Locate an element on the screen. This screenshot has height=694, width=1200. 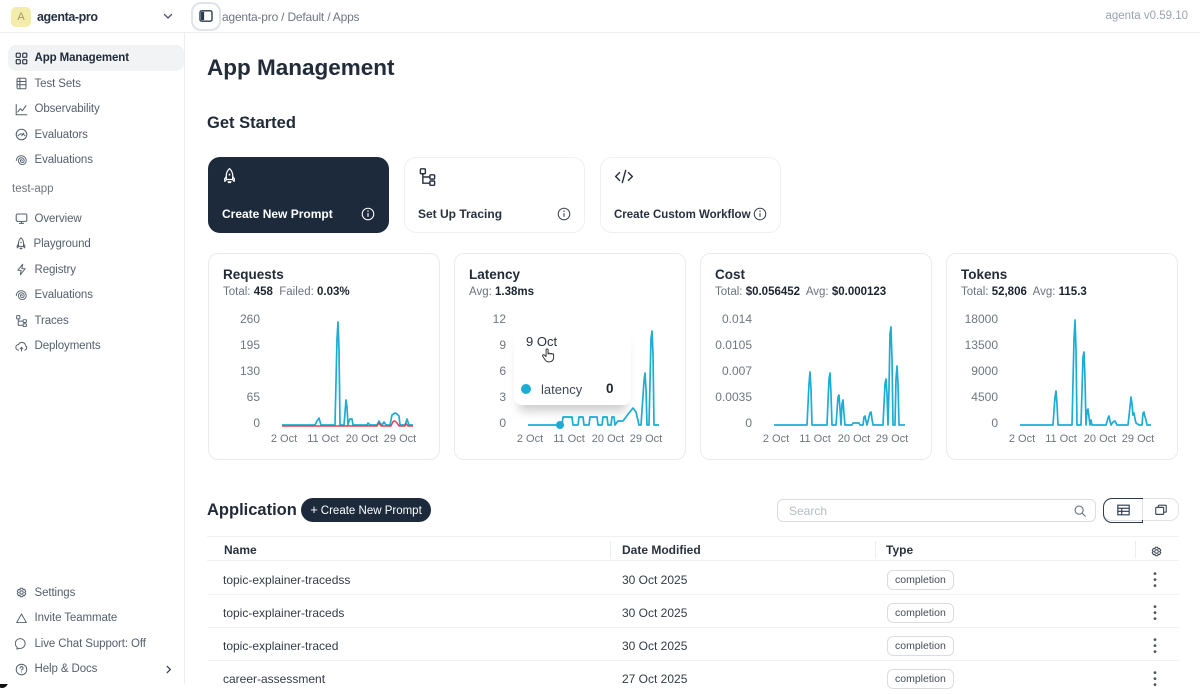
svg-text: 0.0035 is located at coordinates (733, 397).